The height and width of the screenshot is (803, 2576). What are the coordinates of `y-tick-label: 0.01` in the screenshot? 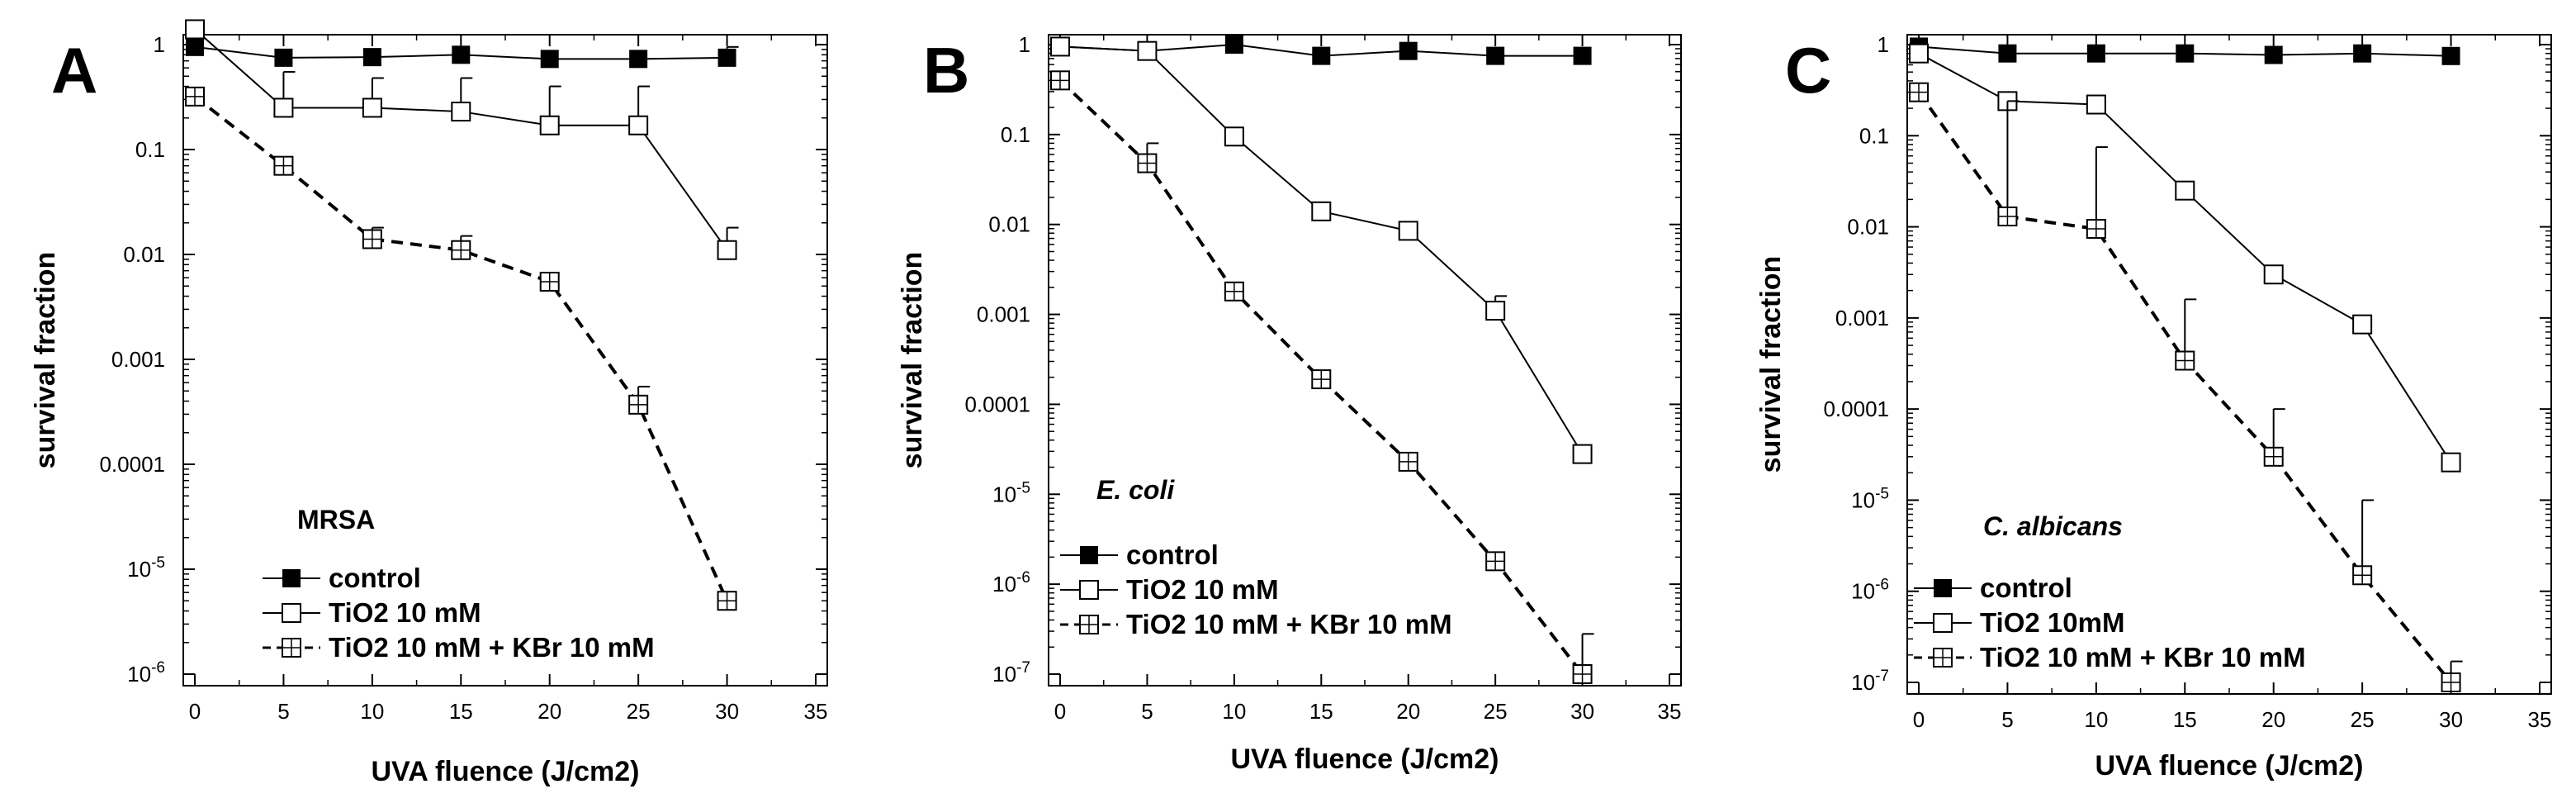 It's located at (1009, 225).